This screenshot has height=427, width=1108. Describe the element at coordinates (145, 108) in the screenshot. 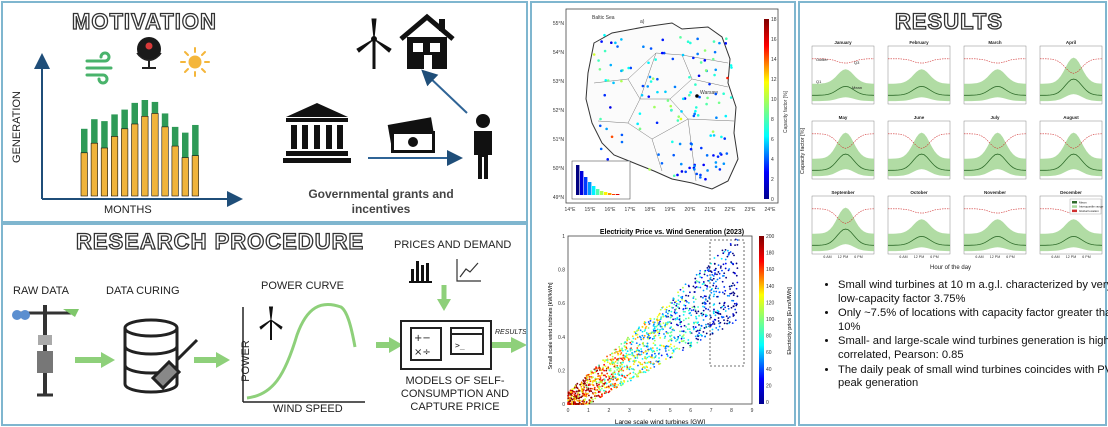

I see `bar-wind` at that location.